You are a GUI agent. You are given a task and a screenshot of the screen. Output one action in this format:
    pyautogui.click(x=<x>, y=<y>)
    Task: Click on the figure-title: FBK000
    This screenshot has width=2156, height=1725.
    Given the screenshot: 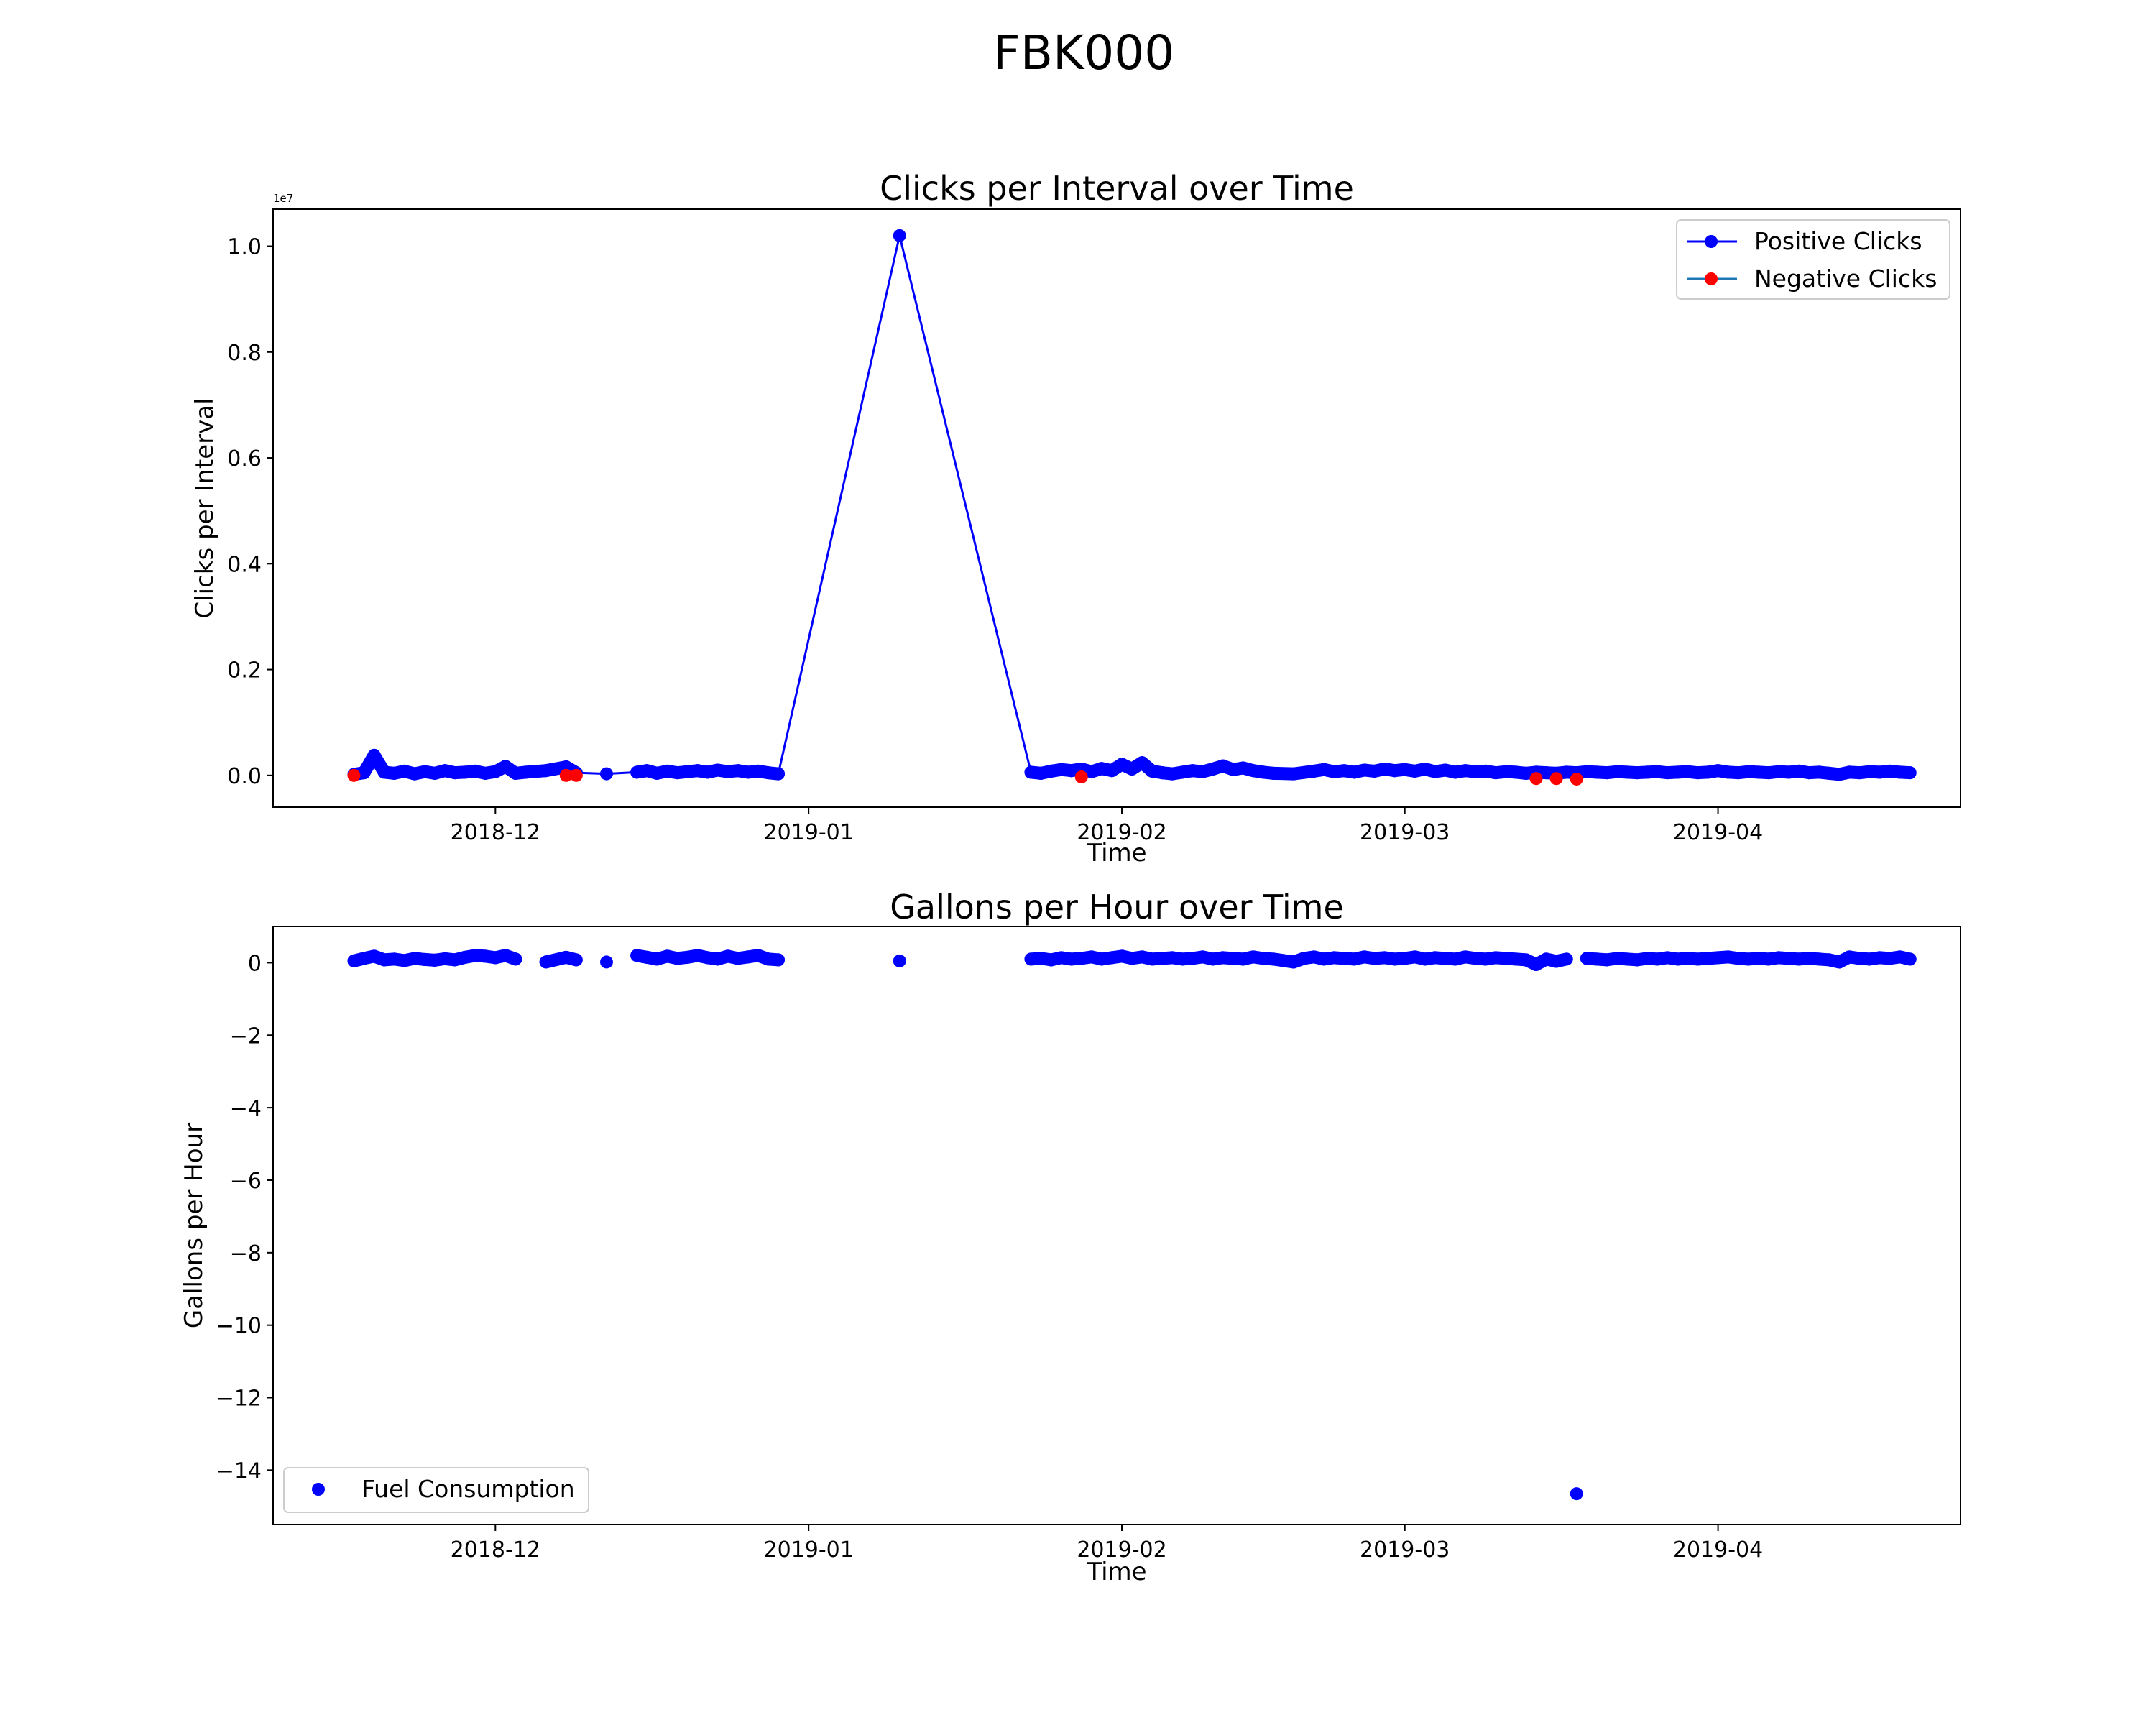 What is the action you would take?
    pyautogui.click(x=1084, y=52)
    